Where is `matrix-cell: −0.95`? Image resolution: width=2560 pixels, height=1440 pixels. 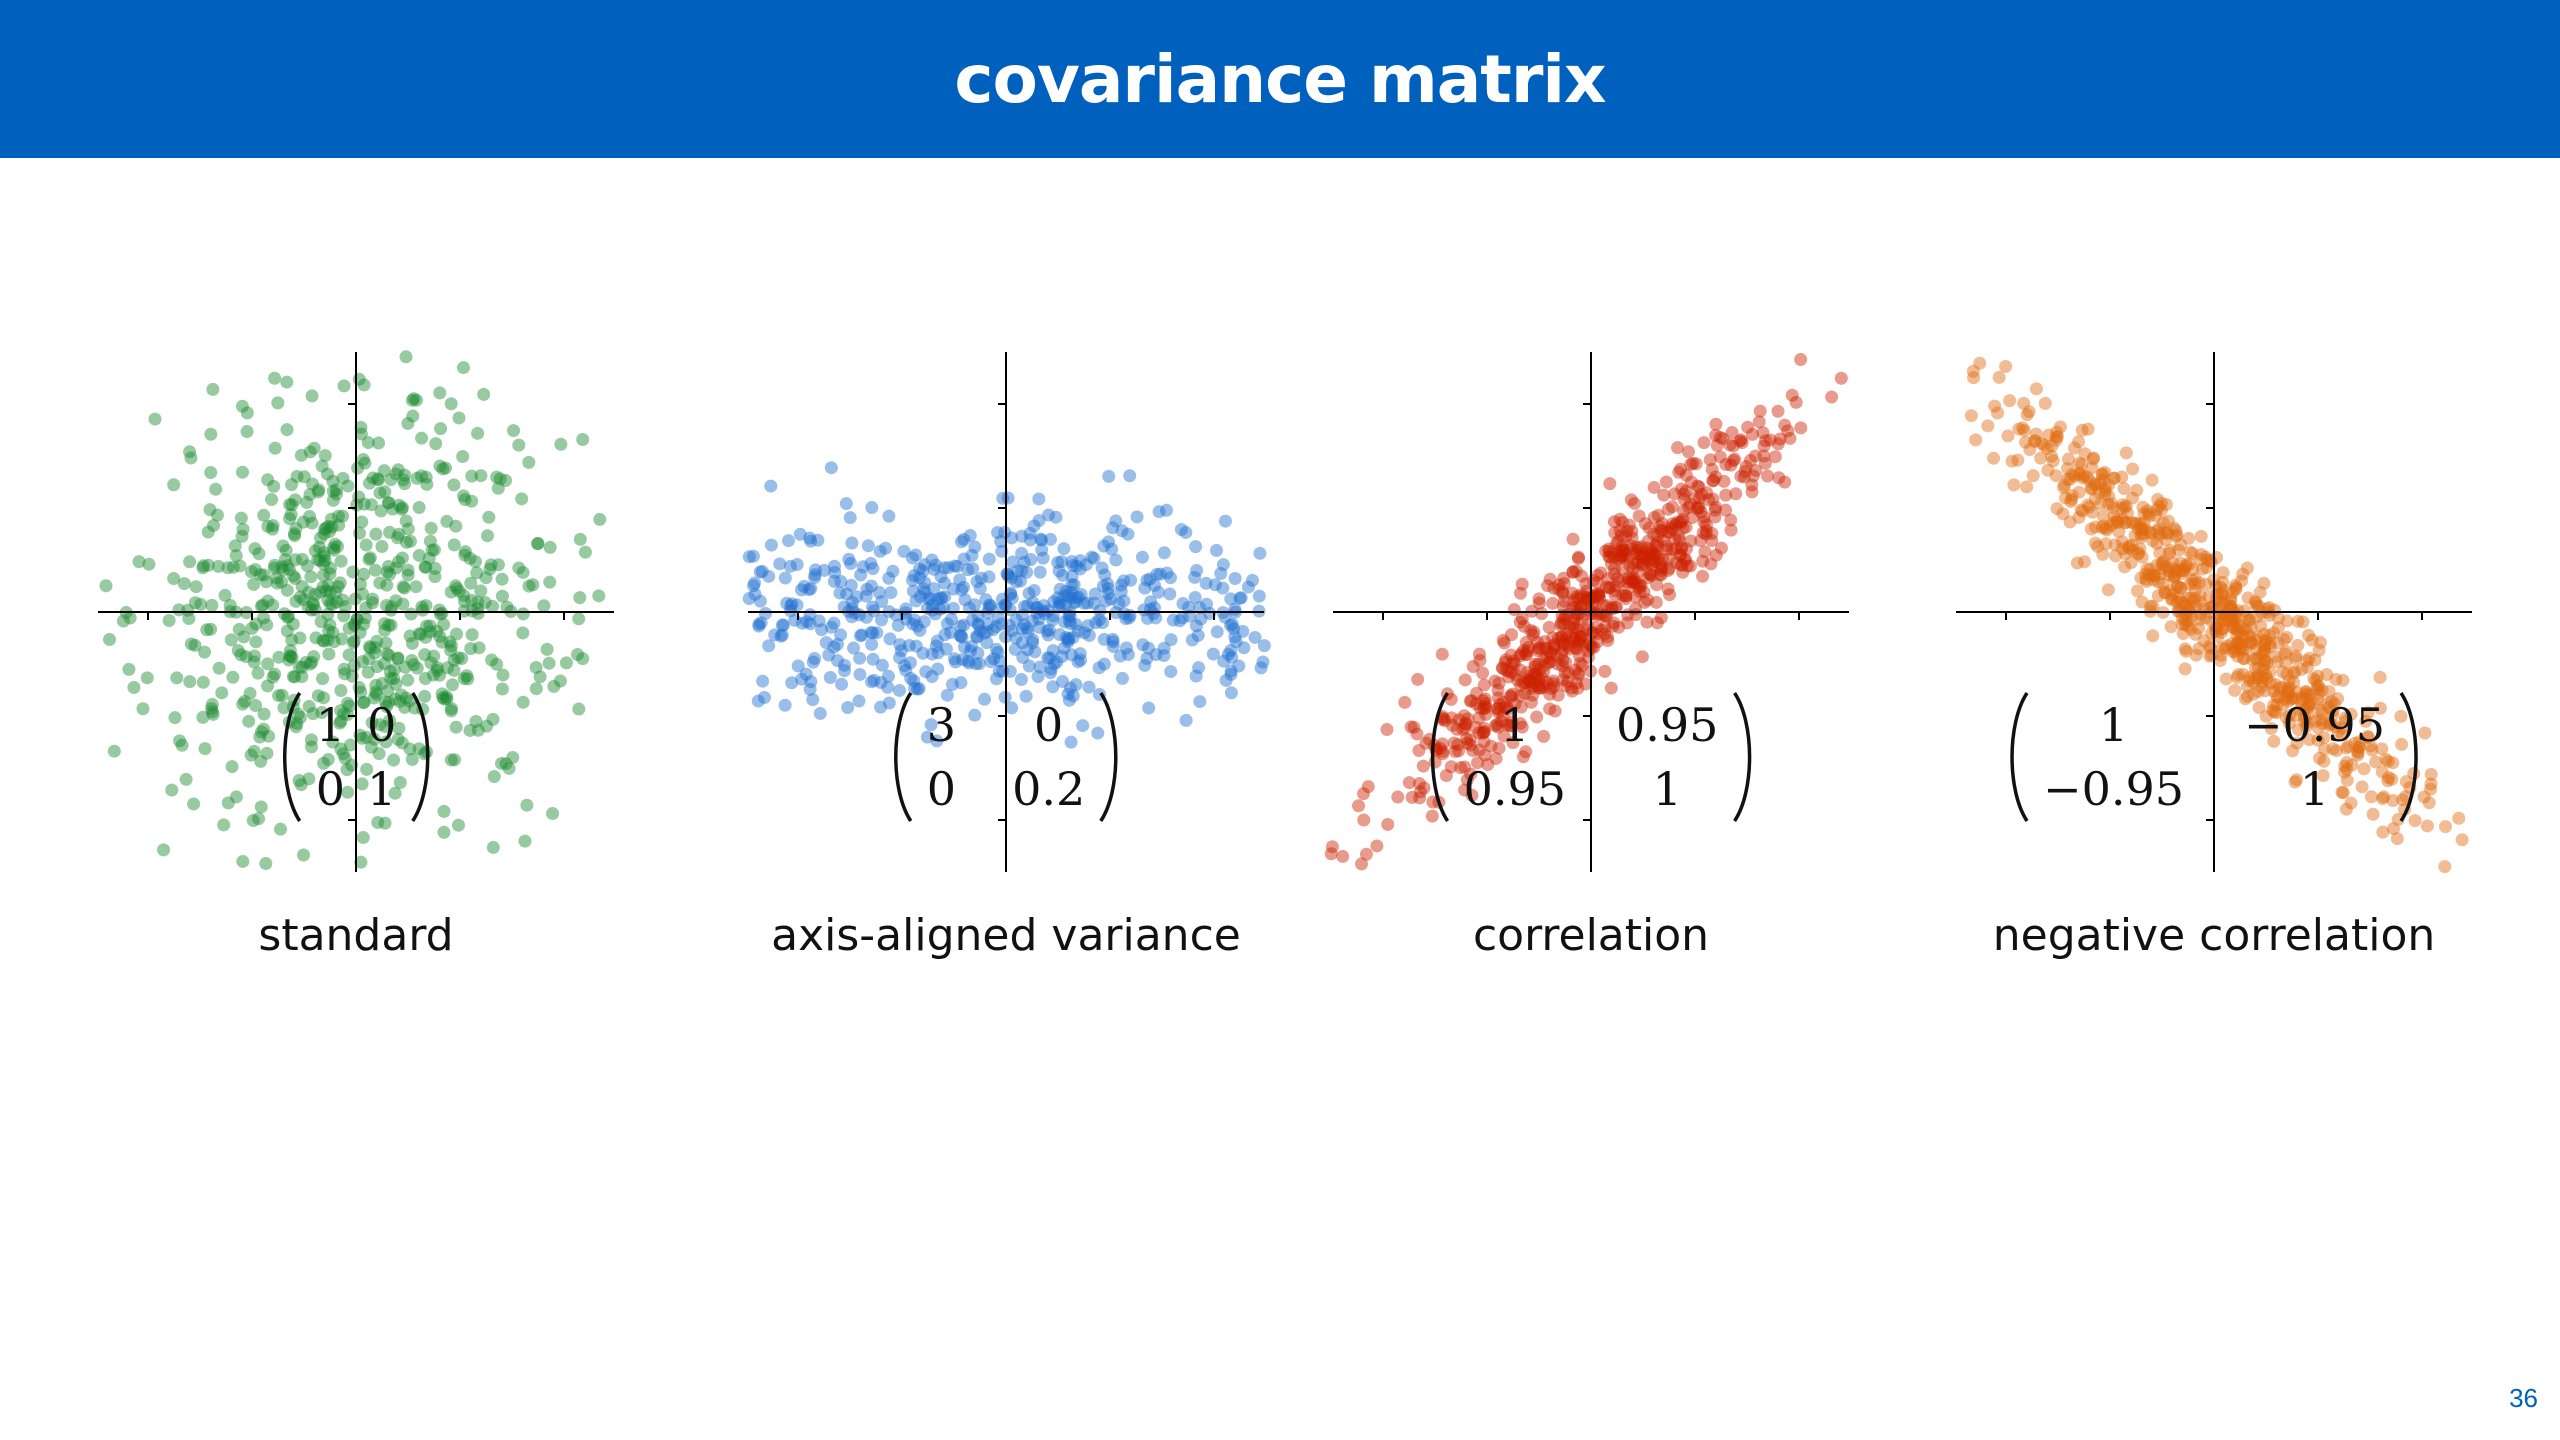 matrix-cell: −0.95 is located at coordinates (2113, 789).